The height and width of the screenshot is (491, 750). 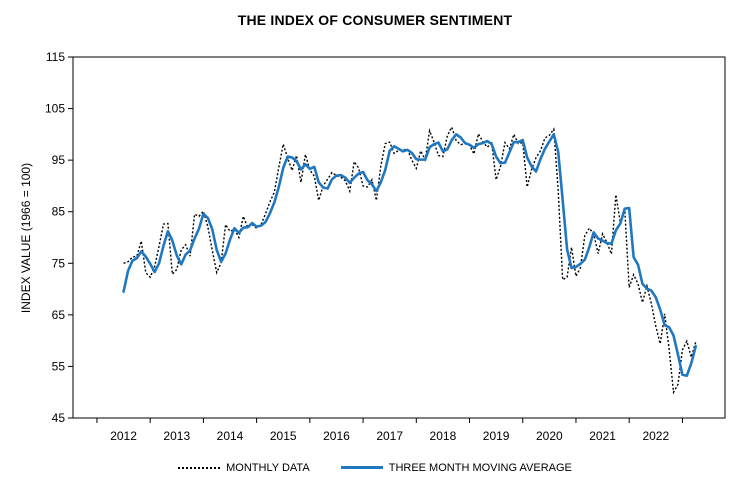 I want to click on y-tick-label: 85, so click(x=59, y=212).